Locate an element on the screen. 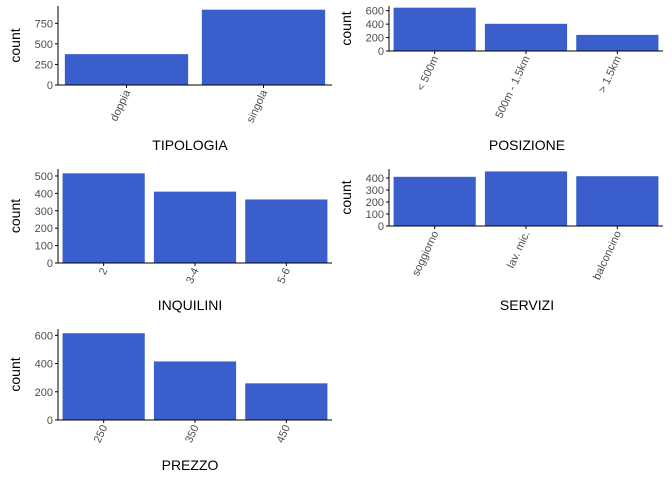  x-tick-label: > 1.5km is located at coordinates (611, 74).